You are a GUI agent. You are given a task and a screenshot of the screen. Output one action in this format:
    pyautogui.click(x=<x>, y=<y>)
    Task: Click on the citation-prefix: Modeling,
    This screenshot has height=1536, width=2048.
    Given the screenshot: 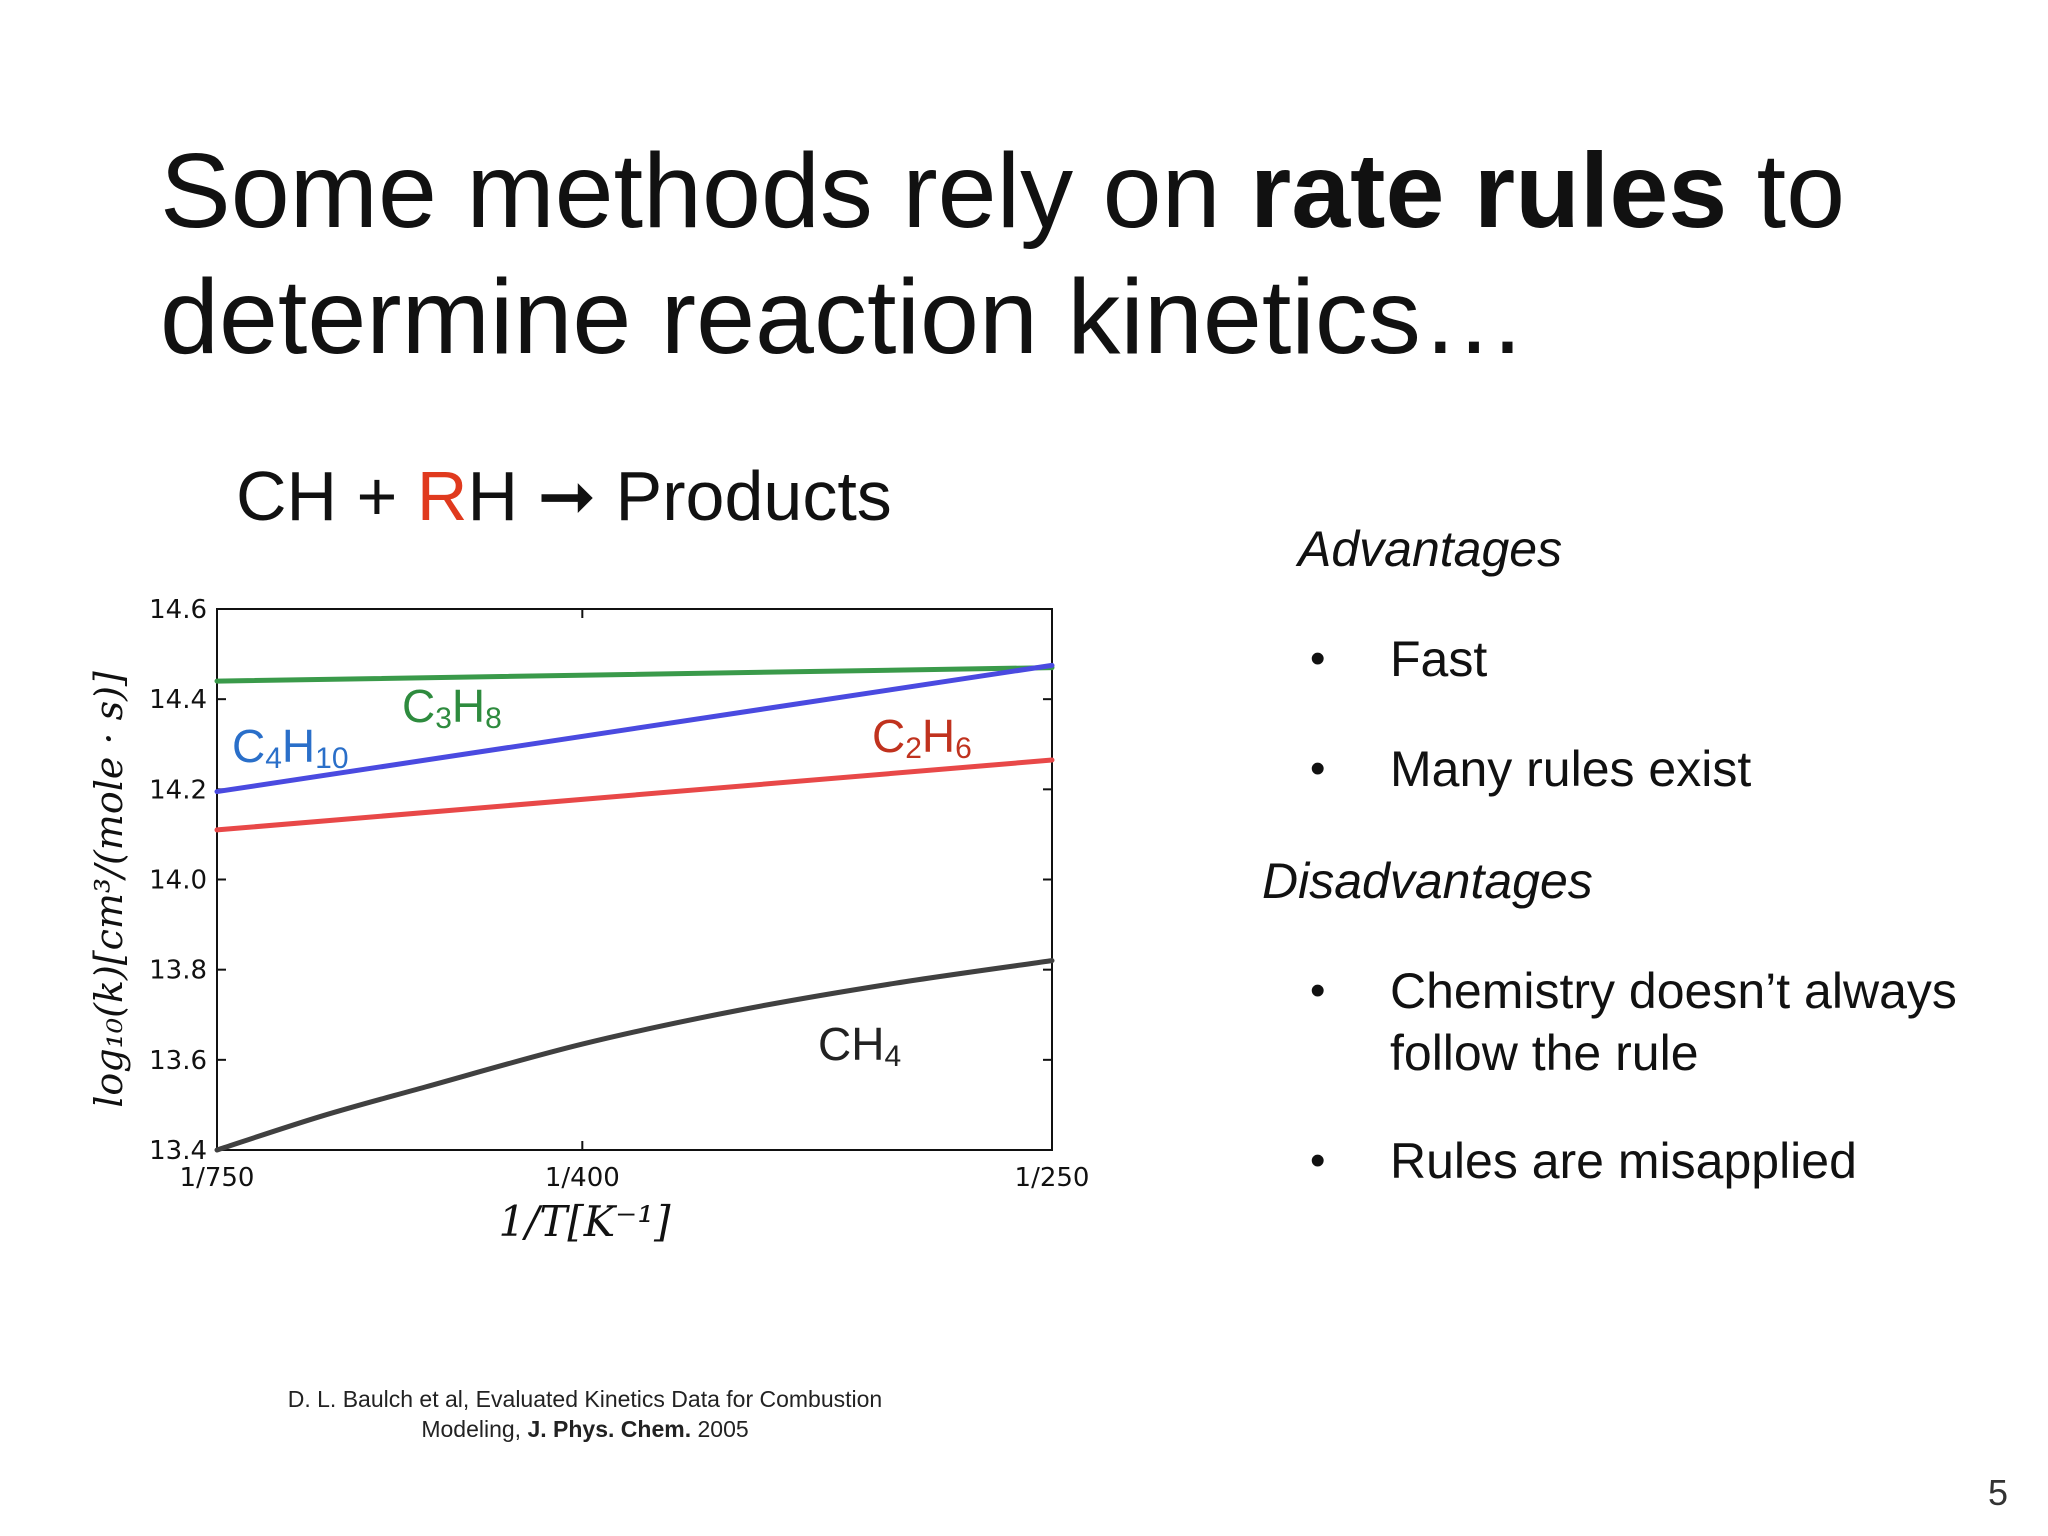 What is the action you would take?
    pyautogui.click(x=474, y=1429)
    